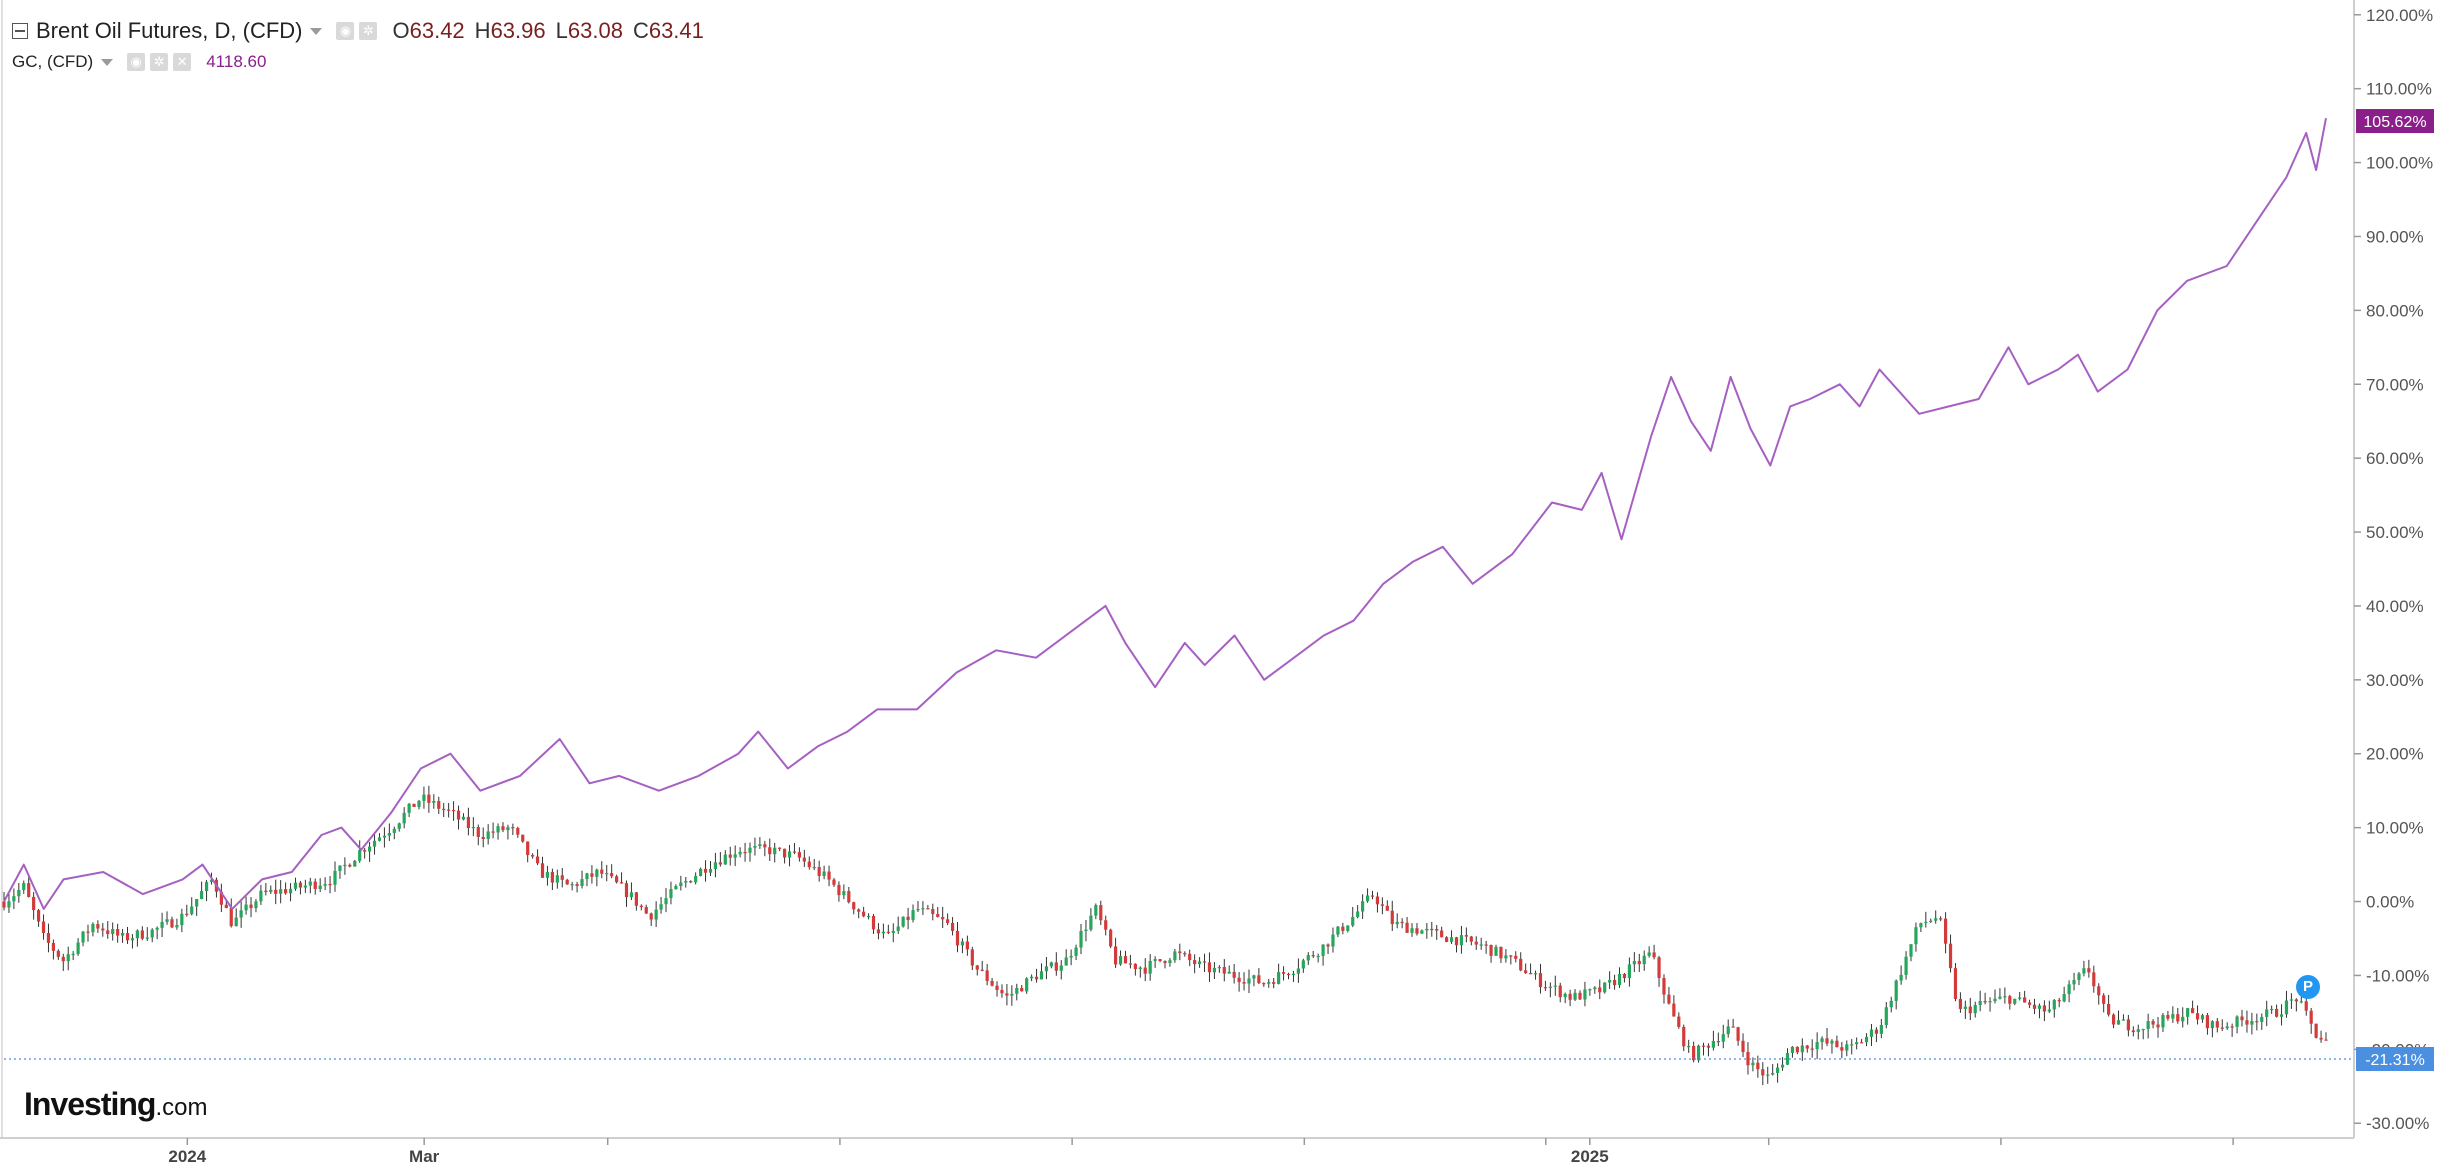  I want to click on y-tick-label: 110.00%, so click(2399, 89).